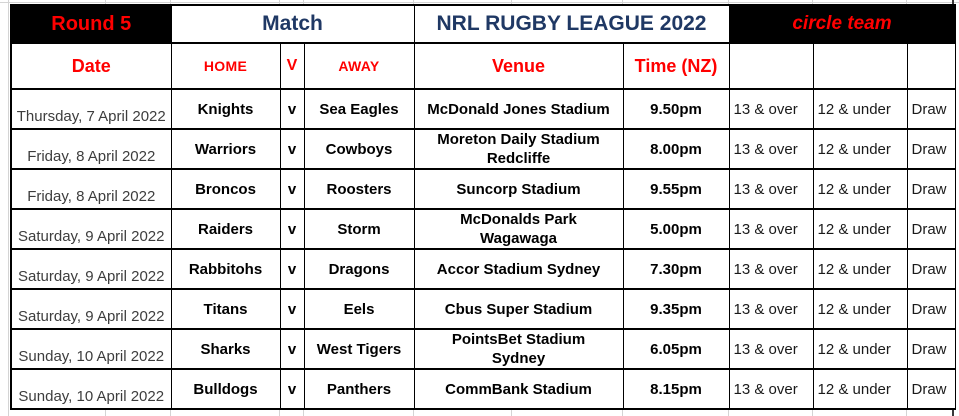 This screenshot has height=416, width=959. What do you see at coordinates (359, 309) in the screenshot?
I see `away-team-cell: Eels` at bounding box center [359, 309].